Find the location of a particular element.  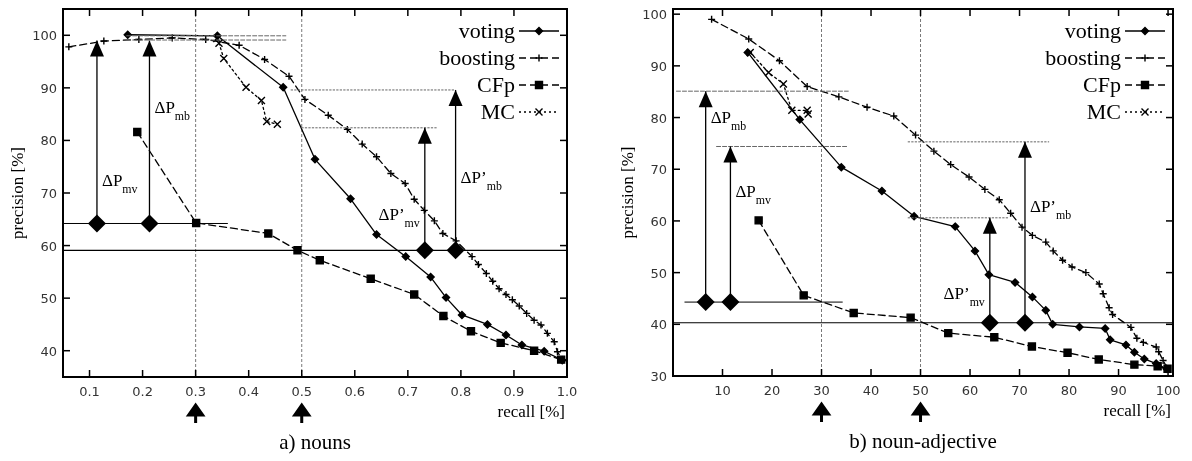

x-tick-label: 0.7 is located at coordinates (408, 391).